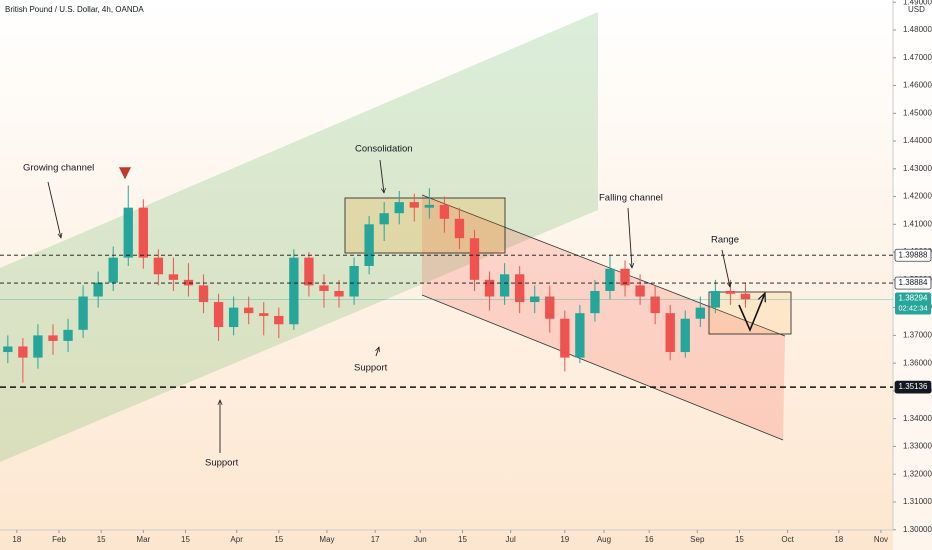 This screenshot has width=932, height=550. I want to click on last-price-label: 1.38294, so click(913, 298).